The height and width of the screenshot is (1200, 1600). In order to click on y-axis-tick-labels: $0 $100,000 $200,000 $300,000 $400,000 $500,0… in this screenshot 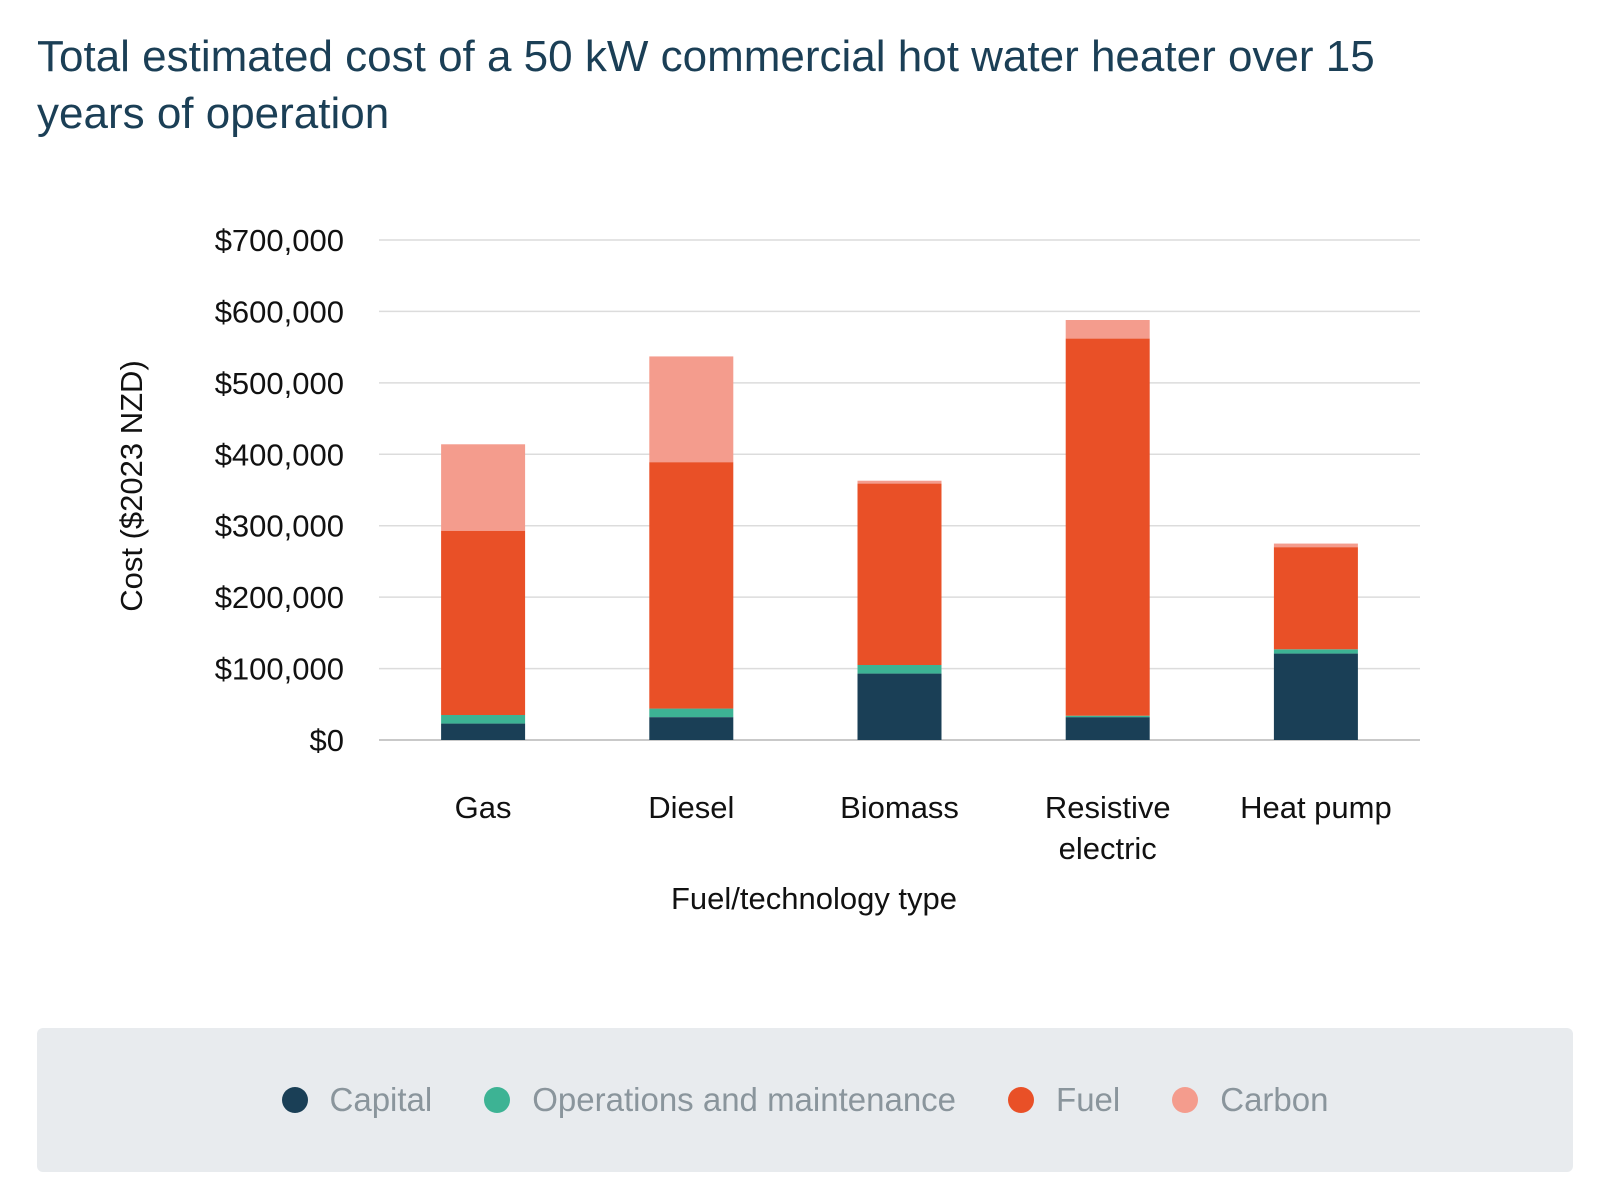, I will do `click(279, 490)`.